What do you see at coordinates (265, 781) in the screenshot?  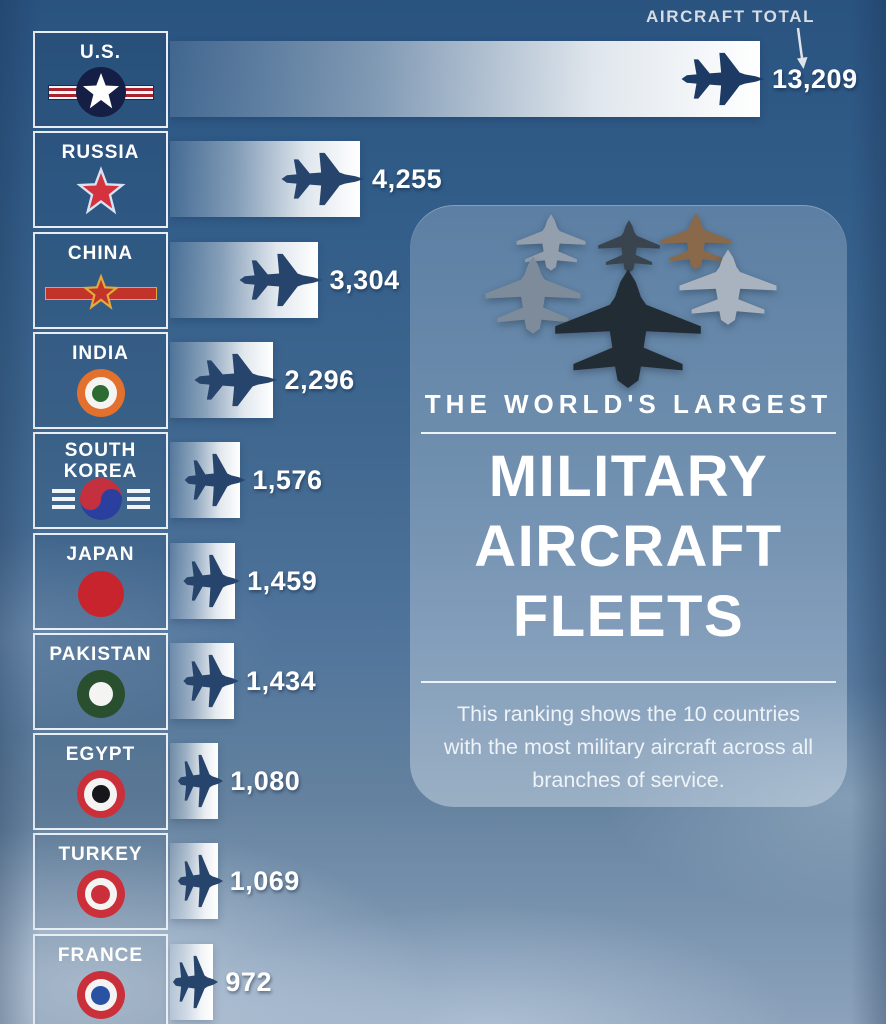 I see `value-label: 1,080` at bounding box center [265, 781].